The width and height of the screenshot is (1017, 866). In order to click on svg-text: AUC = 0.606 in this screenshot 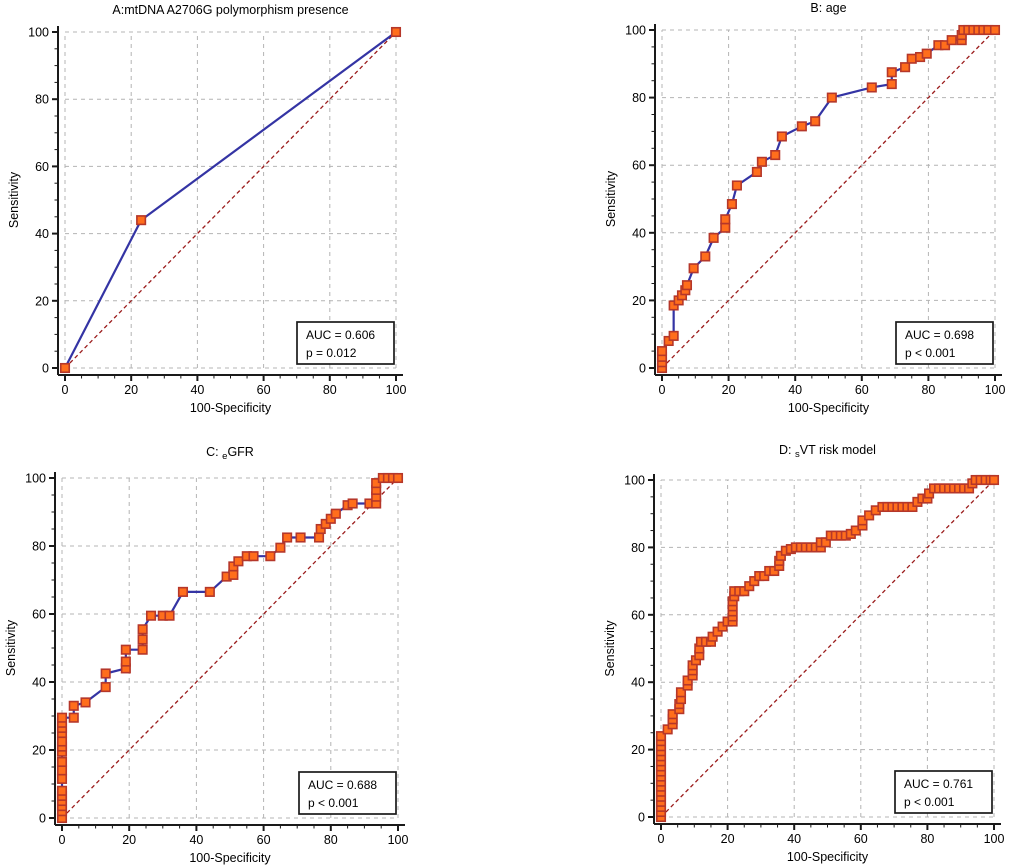, I will do `click(340, 335)`.